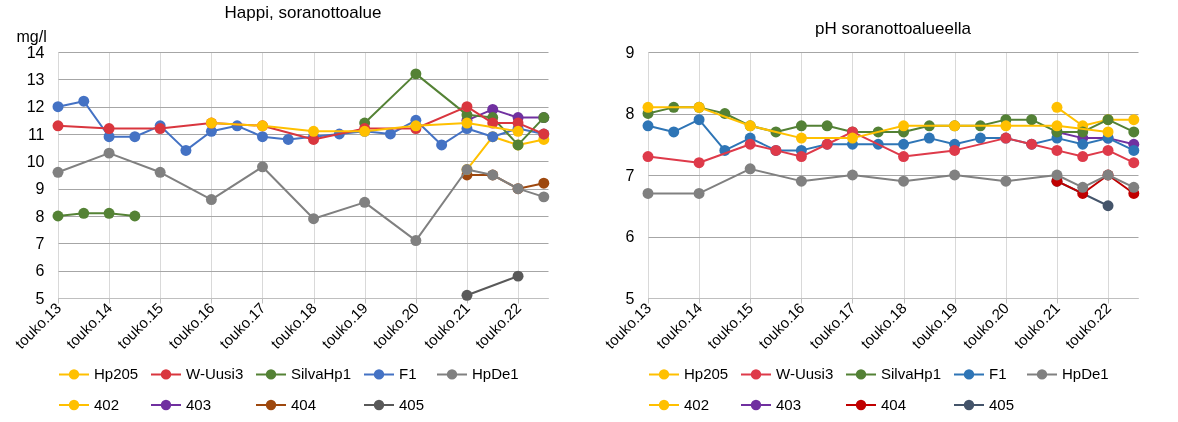  Describe the element at coordinates (36, 134) in the screenshot. I see `y-tick-label: 11` at that location.